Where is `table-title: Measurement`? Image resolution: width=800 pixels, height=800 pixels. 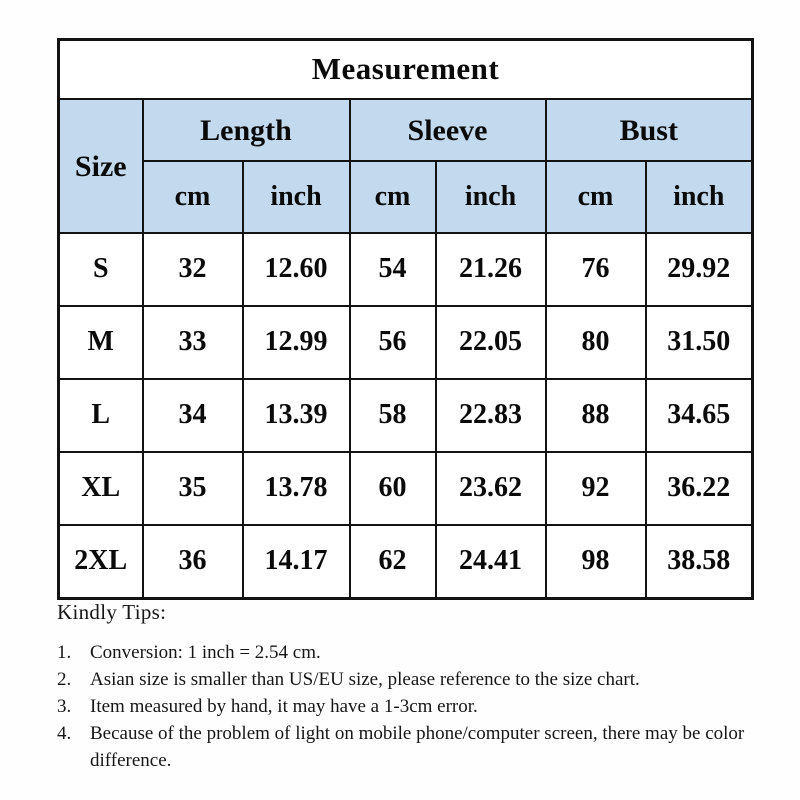 table-title: Measurement is located at coordinates (405, 69).